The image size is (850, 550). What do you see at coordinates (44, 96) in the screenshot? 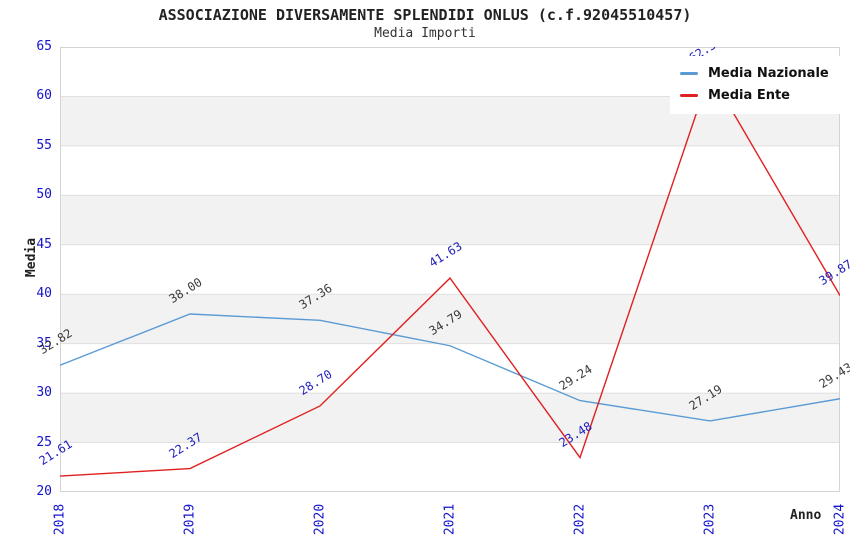
I see `y-tick-label: 60` at bounding box center [44, 96].